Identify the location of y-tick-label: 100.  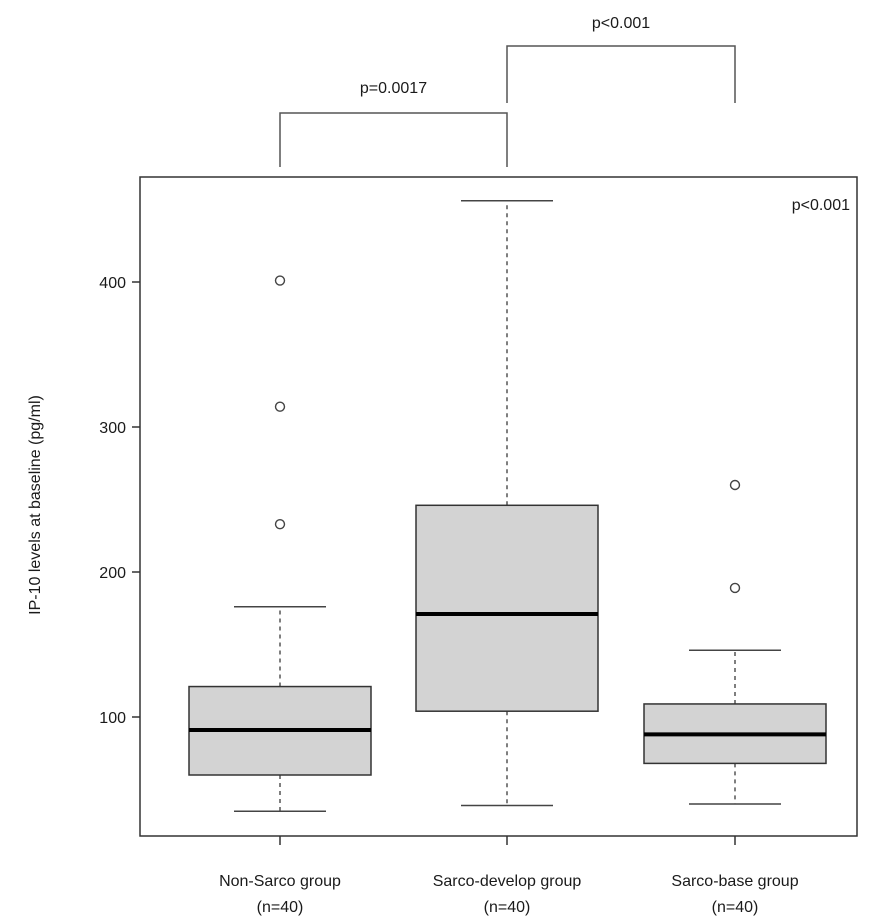
(112, 718).